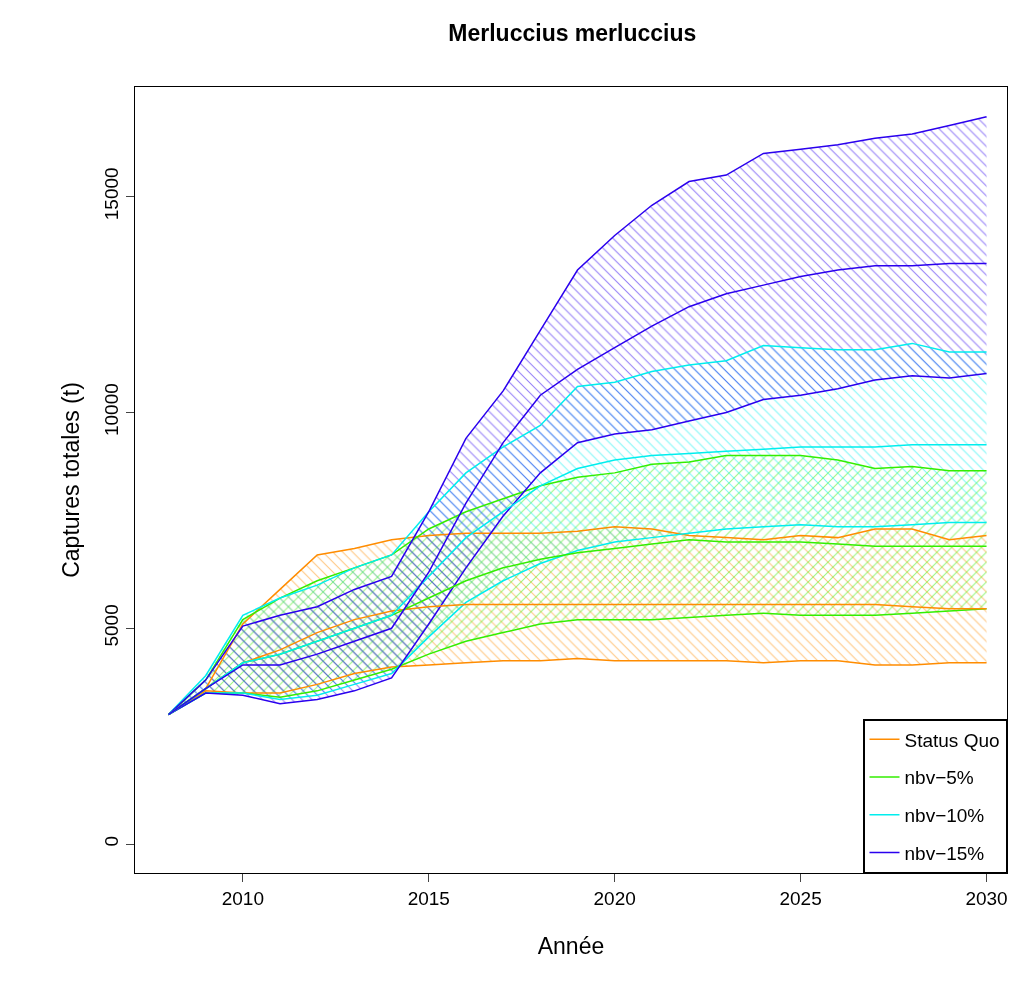 The height and width of the screenshot is (995, 1022). What do you see at coordinates (572, 32) in the screenshot?
I see `chart-title: Merluccius merluccius` at bounding box center [572, 32].